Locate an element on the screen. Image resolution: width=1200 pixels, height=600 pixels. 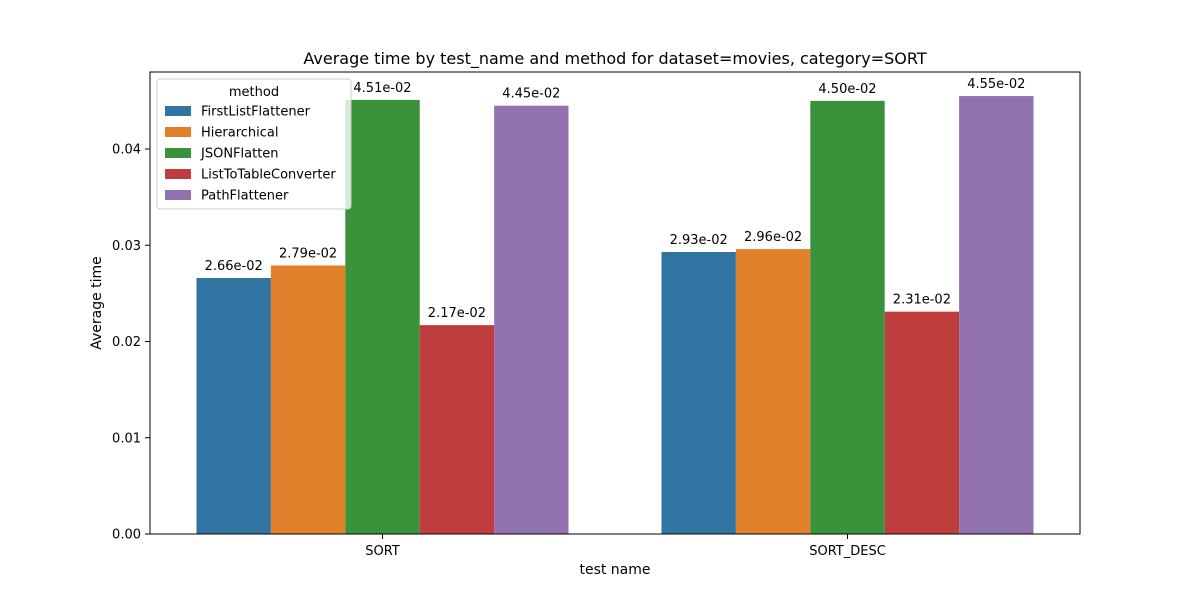
data-label-ListToTableConverter-SORT: 2.17e-02 is located at coordinates (457, 313).